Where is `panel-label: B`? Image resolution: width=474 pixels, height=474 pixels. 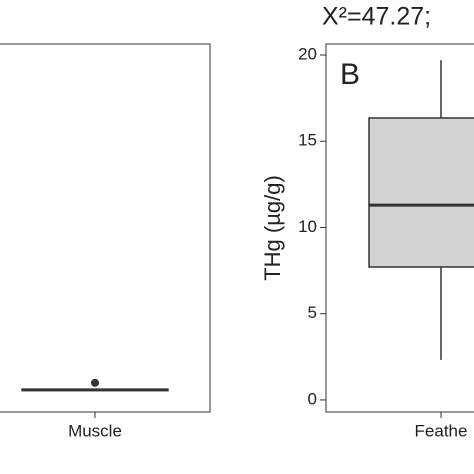
panel-label: B is located at coordinates (350, 74).